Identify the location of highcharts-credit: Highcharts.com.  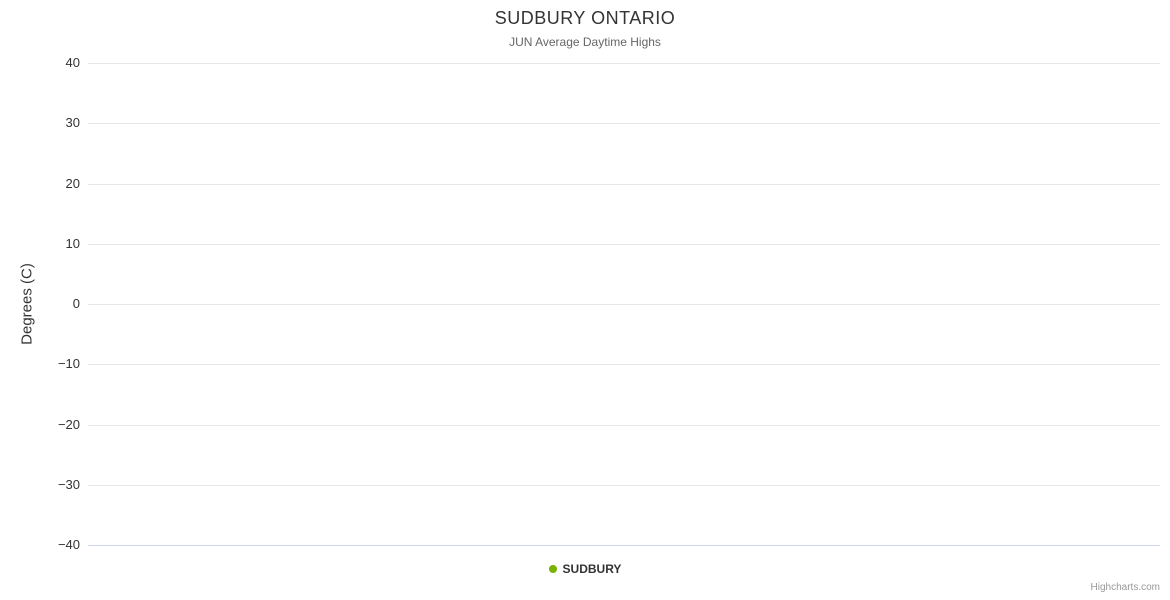
(1125, 587).